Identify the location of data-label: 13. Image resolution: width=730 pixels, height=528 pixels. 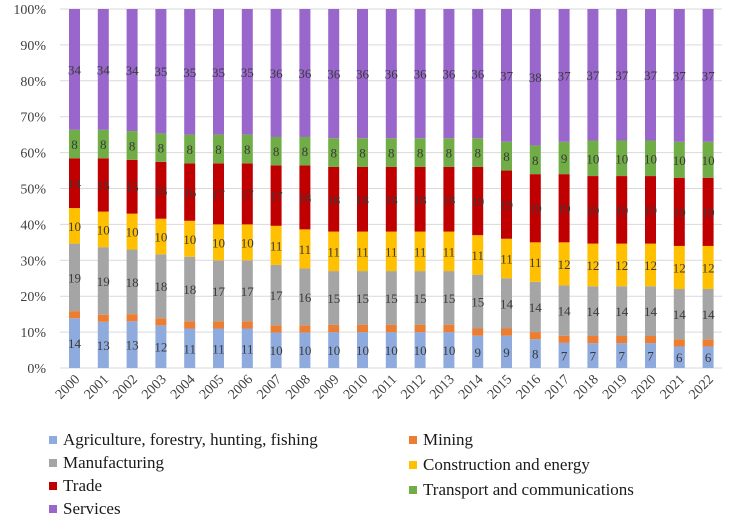
(103, 345).